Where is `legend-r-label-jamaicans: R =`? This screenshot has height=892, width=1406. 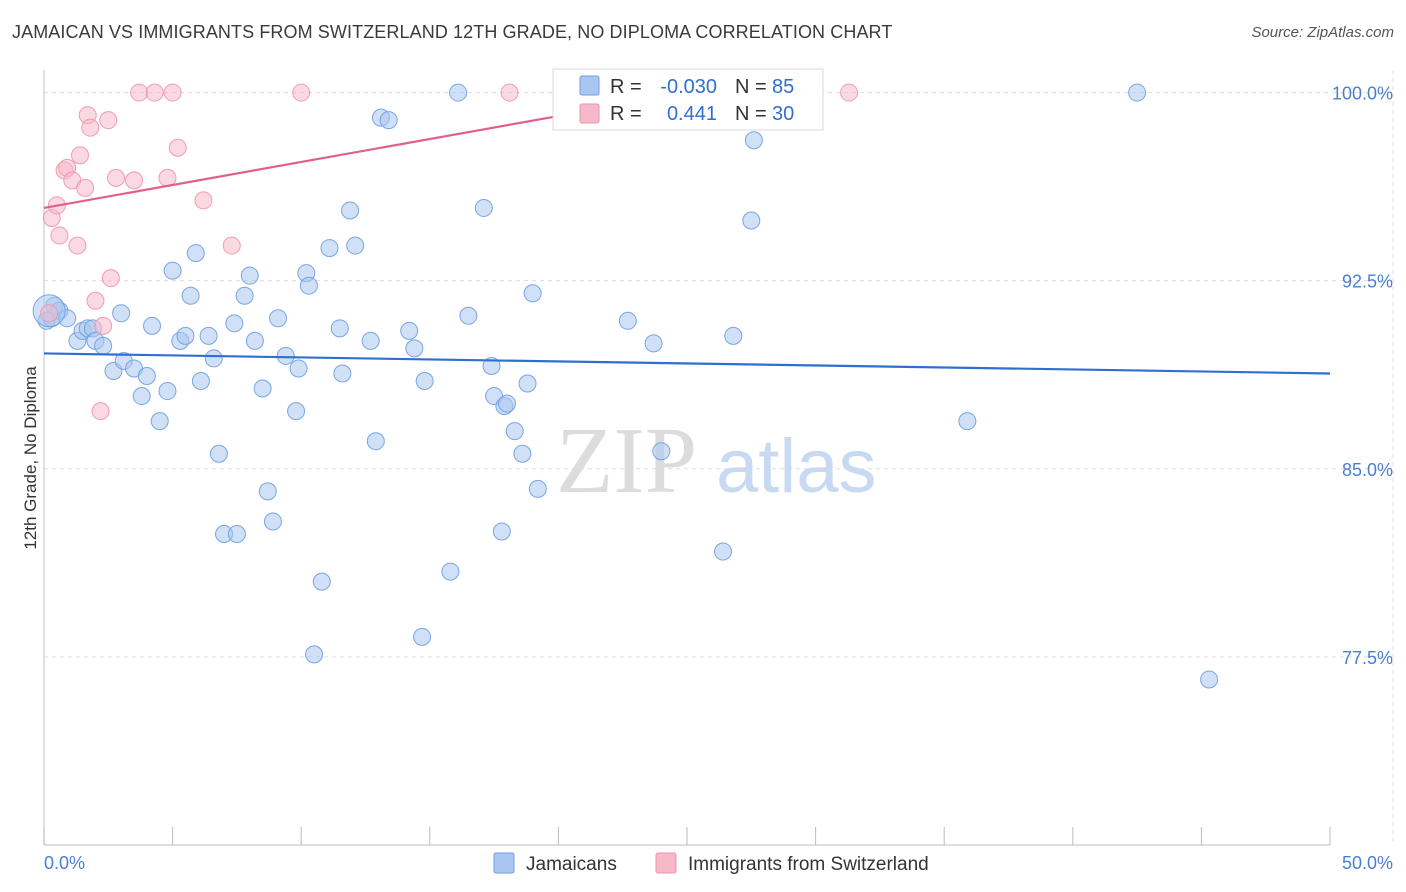 legend-r-label-jamaicans: R = is located at coordinates (626, 87).